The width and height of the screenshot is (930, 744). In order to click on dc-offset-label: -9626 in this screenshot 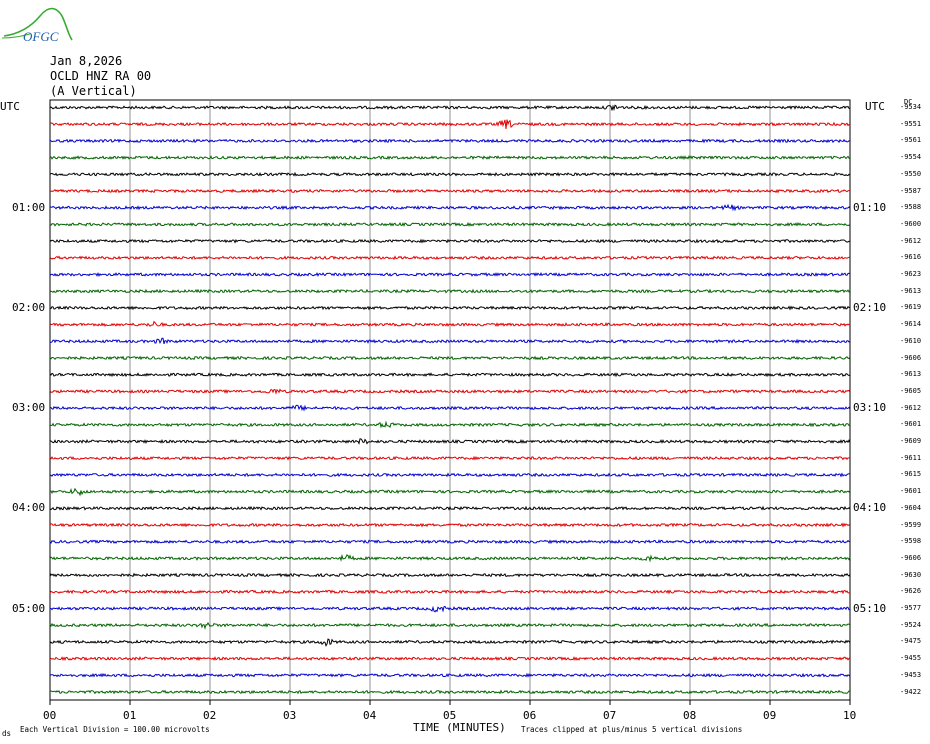, I will do `click(911, 591)`.